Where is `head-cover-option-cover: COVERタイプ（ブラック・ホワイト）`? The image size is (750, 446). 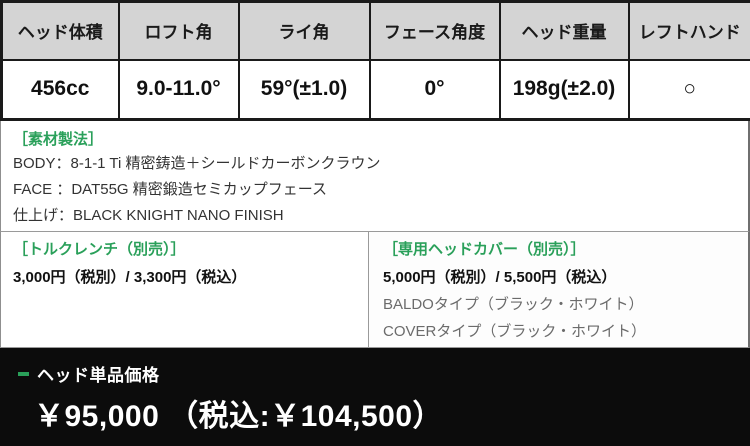 head-cover-option-cover: COVERタイプ（ブラック・ホワイト） is located at coordinates (515, 331).